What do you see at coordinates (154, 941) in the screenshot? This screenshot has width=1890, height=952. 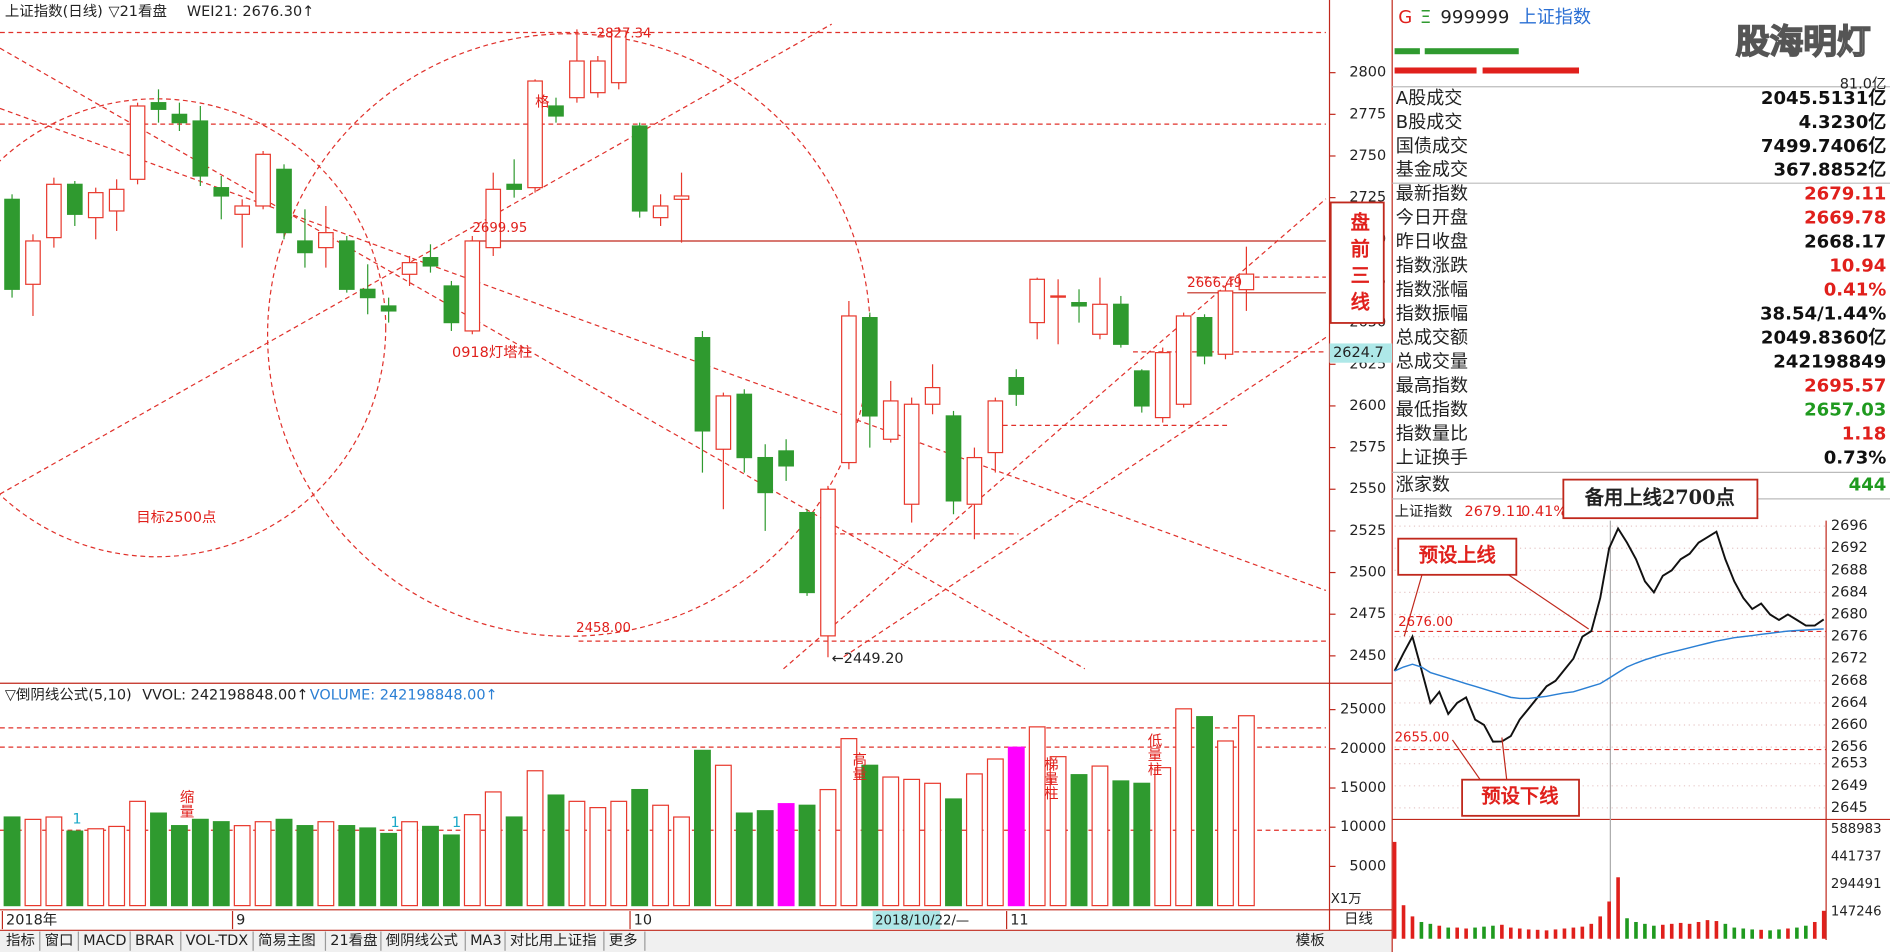 I see `tab: BRAR` at bounding box center [154, 941].